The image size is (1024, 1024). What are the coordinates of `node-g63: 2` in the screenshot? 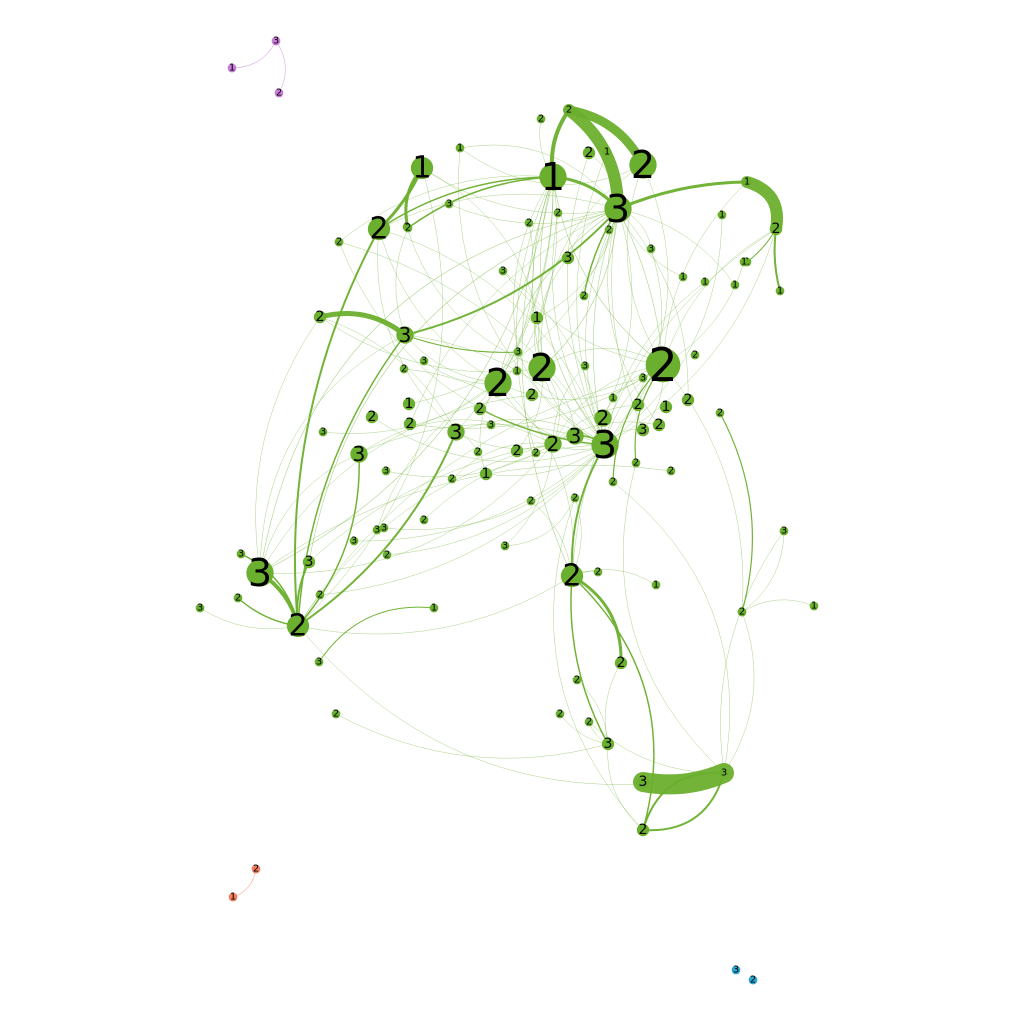 It's located at (536, 453).